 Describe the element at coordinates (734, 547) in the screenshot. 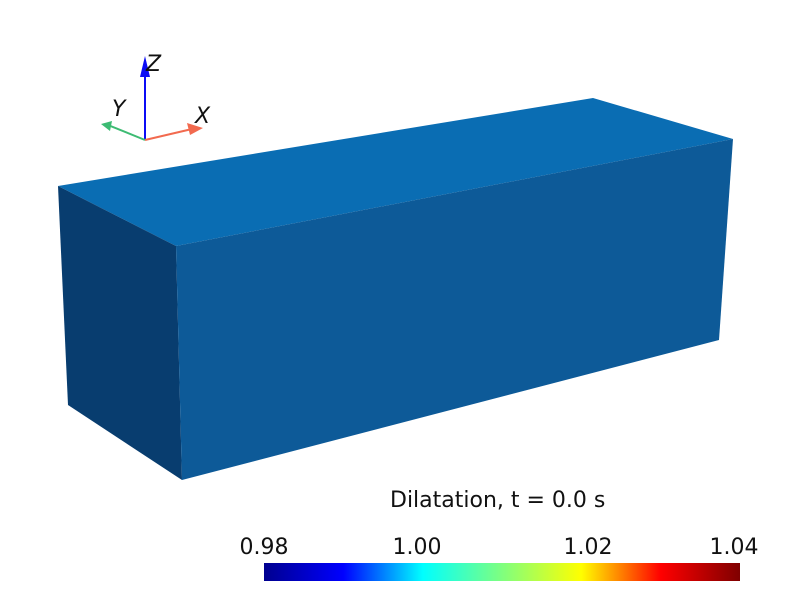

I see `colorbar-tick-3: 1.04` at that location.